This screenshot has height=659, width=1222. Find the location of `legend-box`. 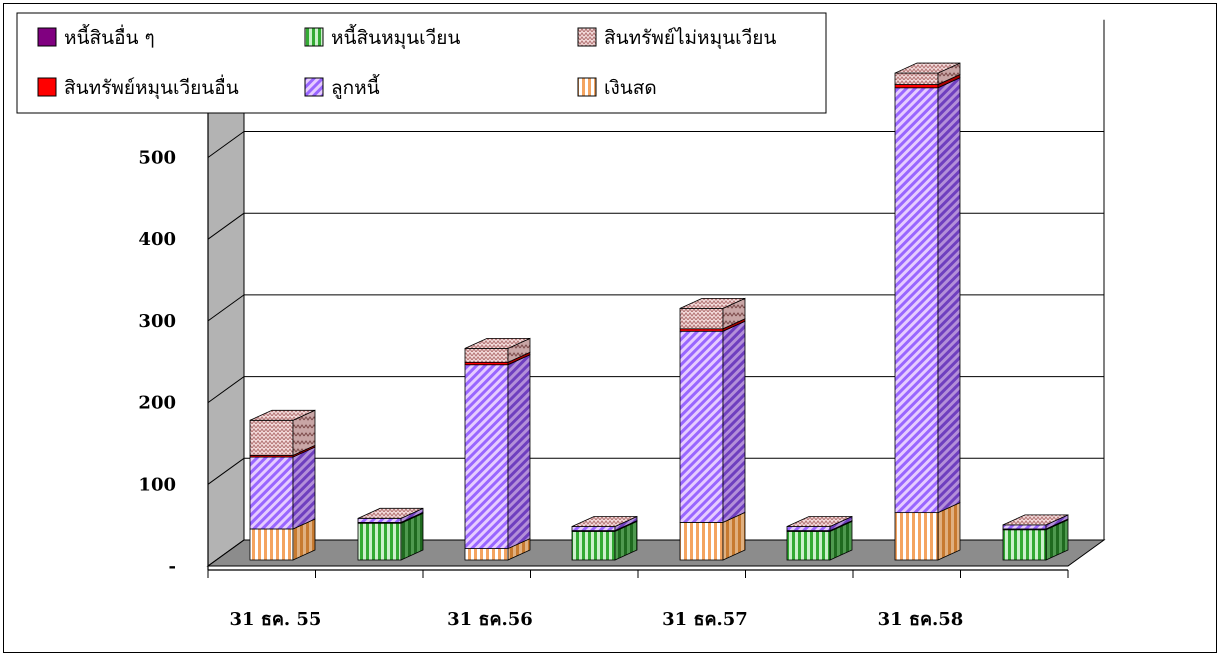

legend-box is located at coordinates (421, 63).